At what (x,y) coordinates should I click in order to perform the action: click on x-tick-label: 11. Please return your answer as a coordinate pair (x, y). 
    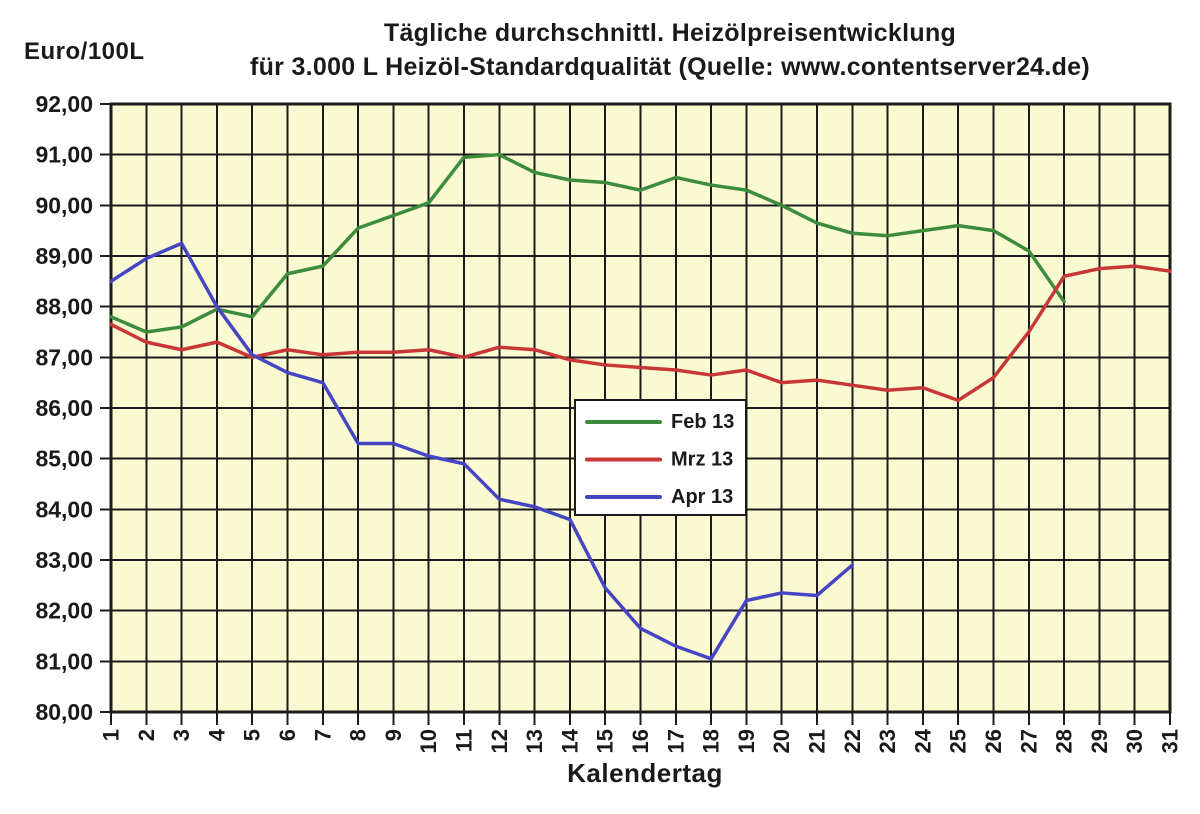
    Looking at the image, I should click on (464, 740).